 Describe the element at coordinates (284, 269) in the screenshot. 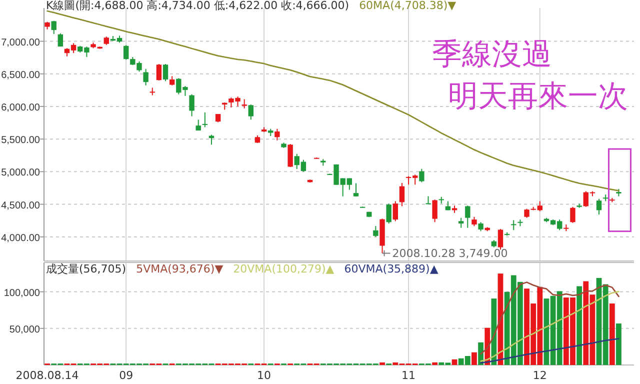

I see `text: 20VMA(100,279)▲` at that location.